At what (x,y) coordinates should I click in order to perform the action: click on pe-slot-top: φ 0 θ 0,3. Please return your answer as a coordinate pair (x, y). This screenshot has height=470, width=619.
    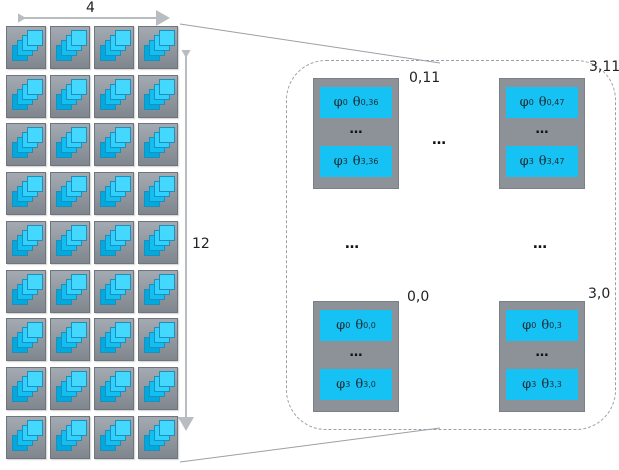
    Looking at the image, I should click on (542, 325).